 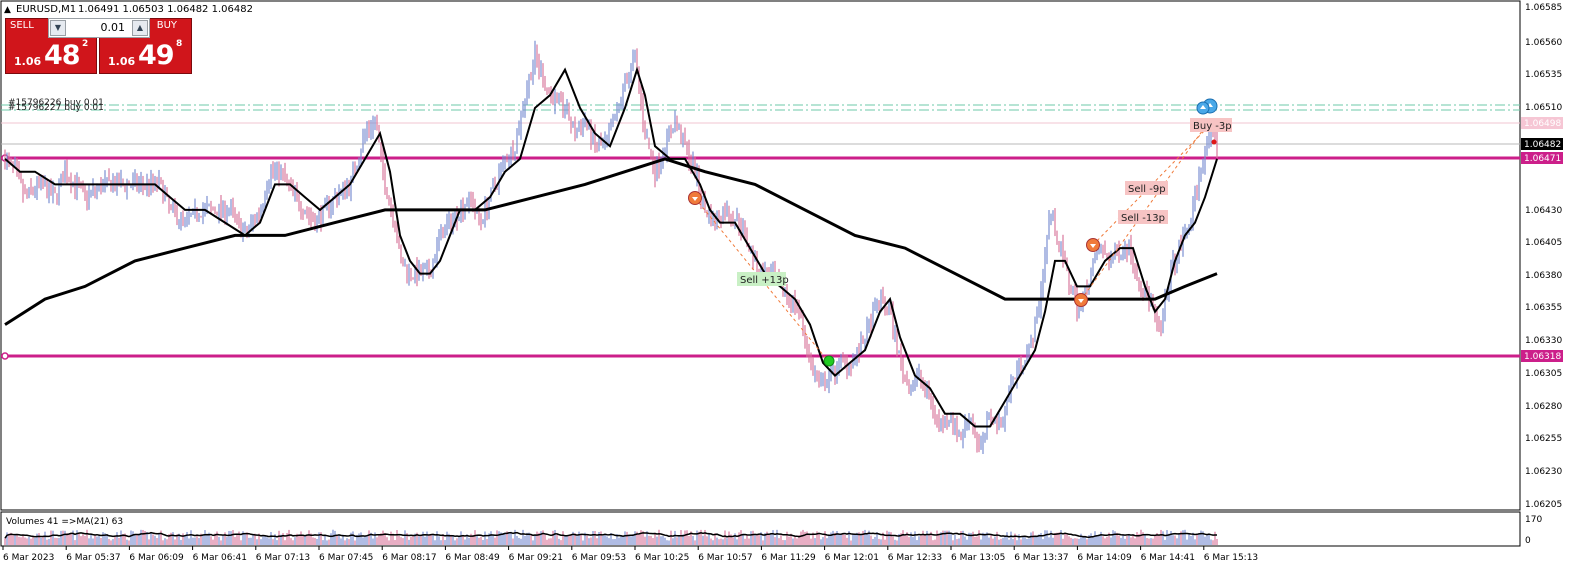 What do you see at coordinates (1041, 558) in the screenshot?
I see `time-tick: 6 Mar 13:37` at bounding box center [1041, 558].